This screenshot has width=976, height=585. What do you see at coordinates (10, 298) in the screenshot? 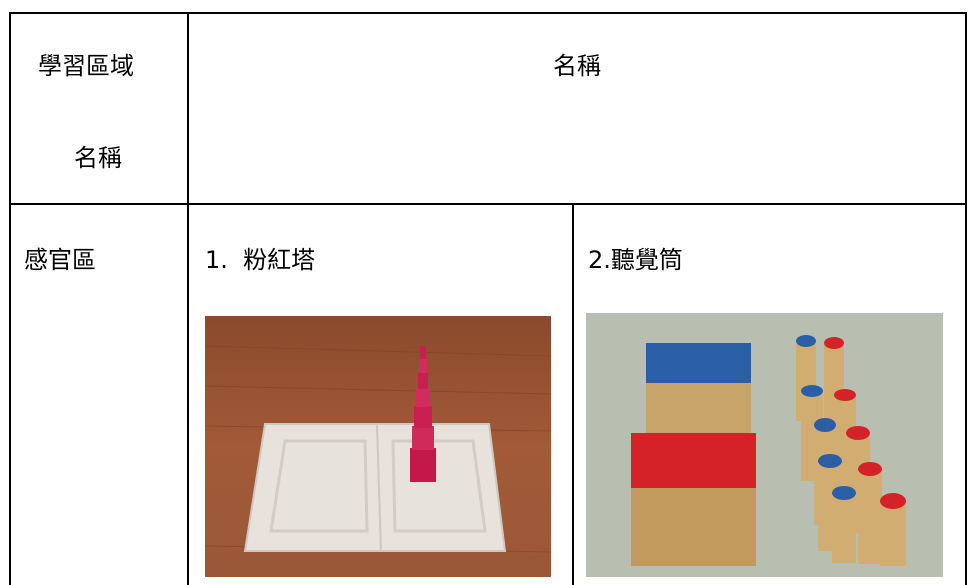
I see `border-left` at bounding box center [10, 298].